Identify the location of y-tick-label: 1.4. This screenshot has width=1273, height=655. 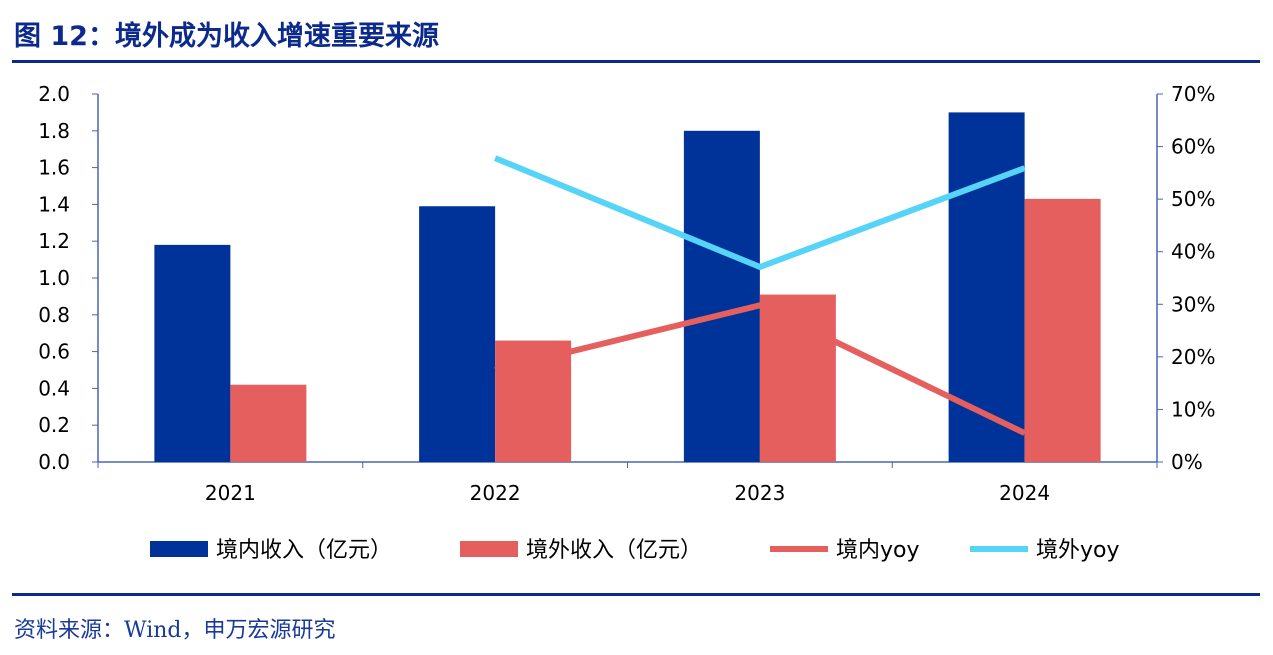
(54, 204).